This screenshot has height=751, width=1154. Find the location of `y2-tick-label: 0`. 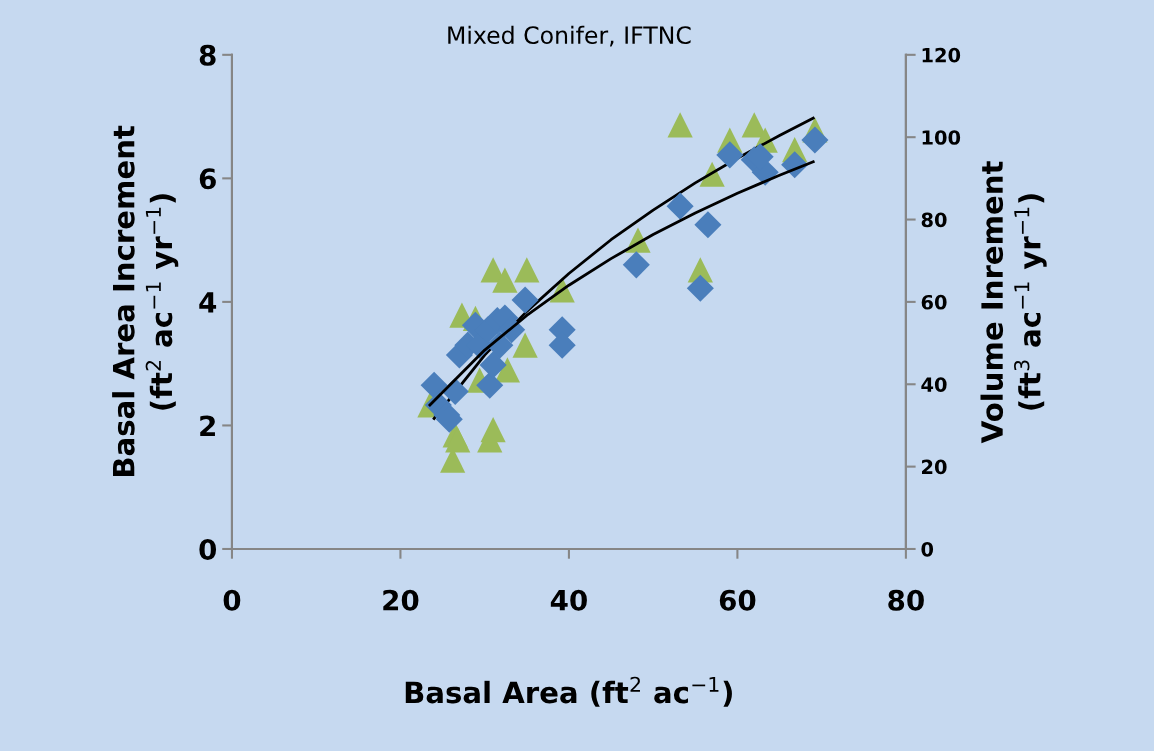

y2-tick-label: 0 is located at coordinates (927, 549).